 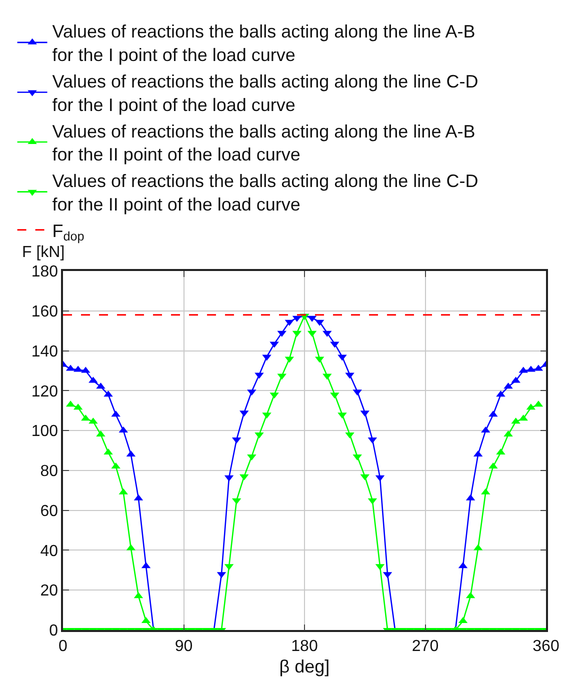 I want to click on y-tick-label: 40, so click(x=49, y=551).